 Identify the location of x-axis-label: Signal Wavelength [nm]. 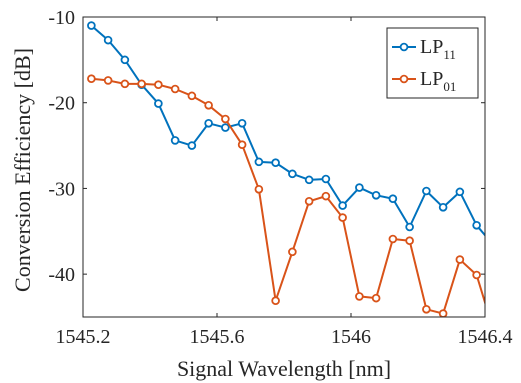
(284, 368).